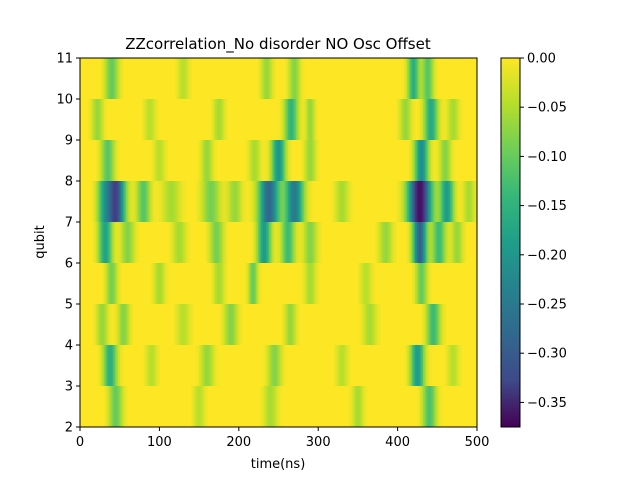 This screenshot has height=480, width=640. What do you see at coordinates (69, 387) in the screenshot?
I see `y-tick-label: 3` at bounding box center [69, 387].